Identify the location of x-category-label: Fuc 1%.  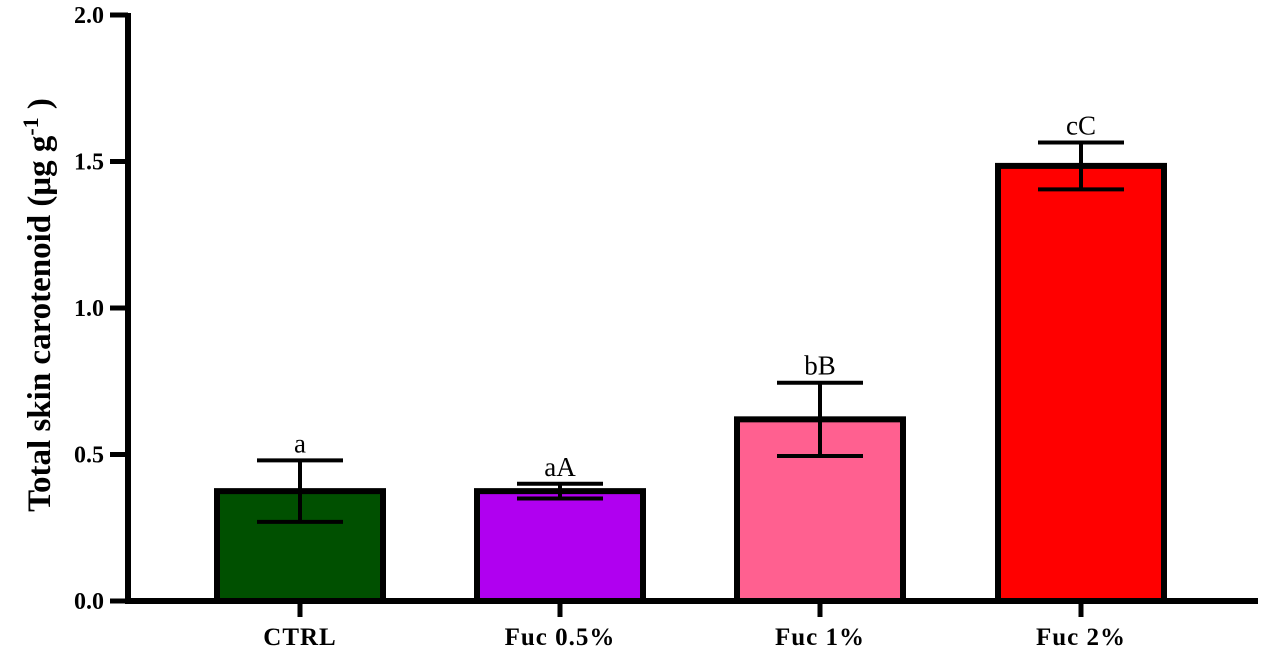
(820, 637).